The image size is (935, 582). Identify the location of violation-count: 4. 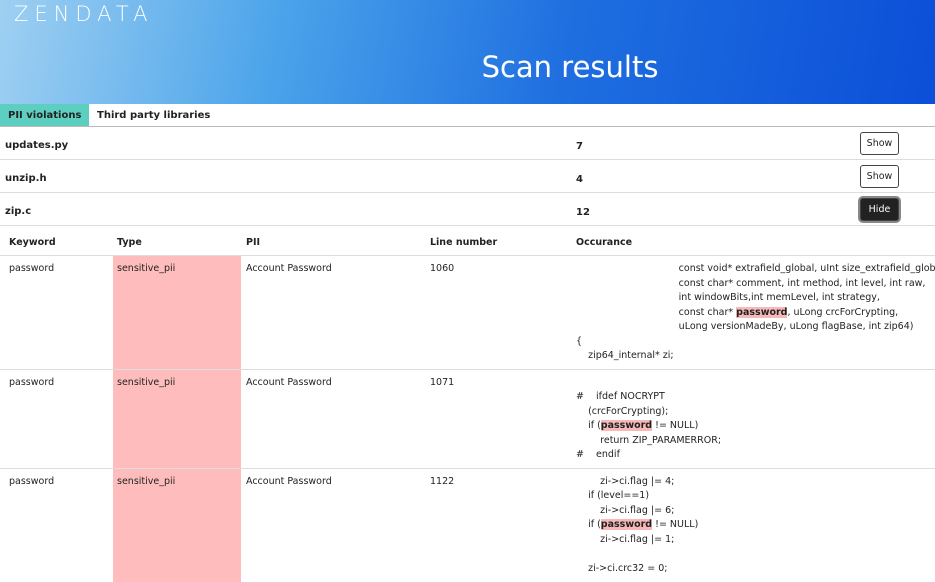
(579, 179).